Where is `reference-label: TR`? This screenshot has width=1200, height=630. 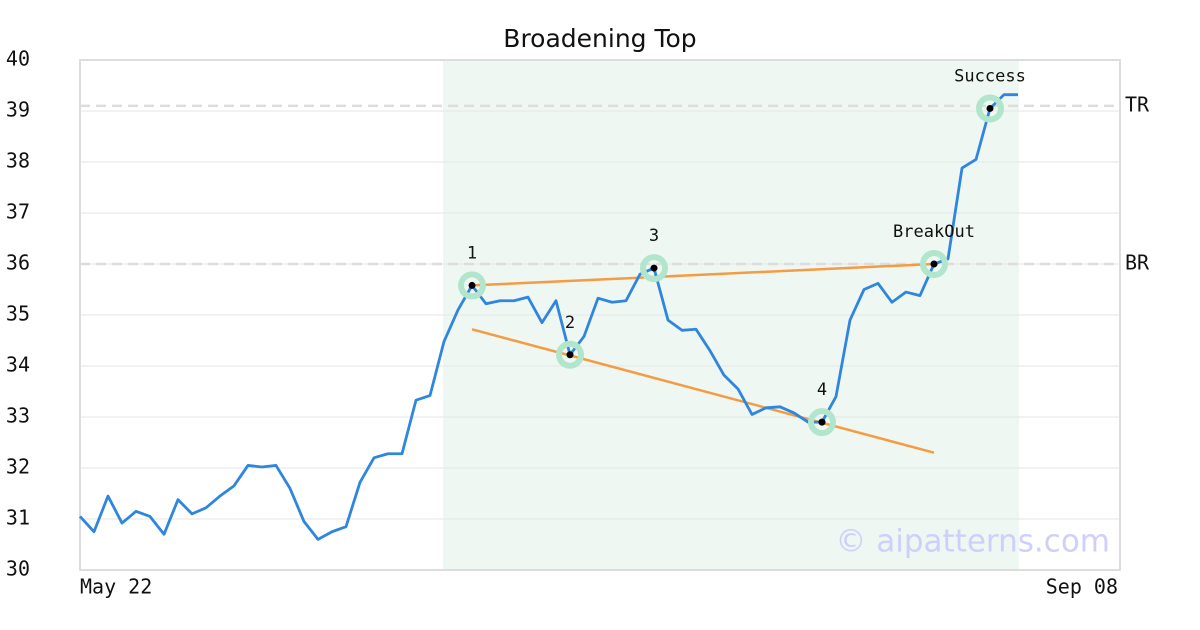
reference-label: TR is located at coordinates (1137, 104).